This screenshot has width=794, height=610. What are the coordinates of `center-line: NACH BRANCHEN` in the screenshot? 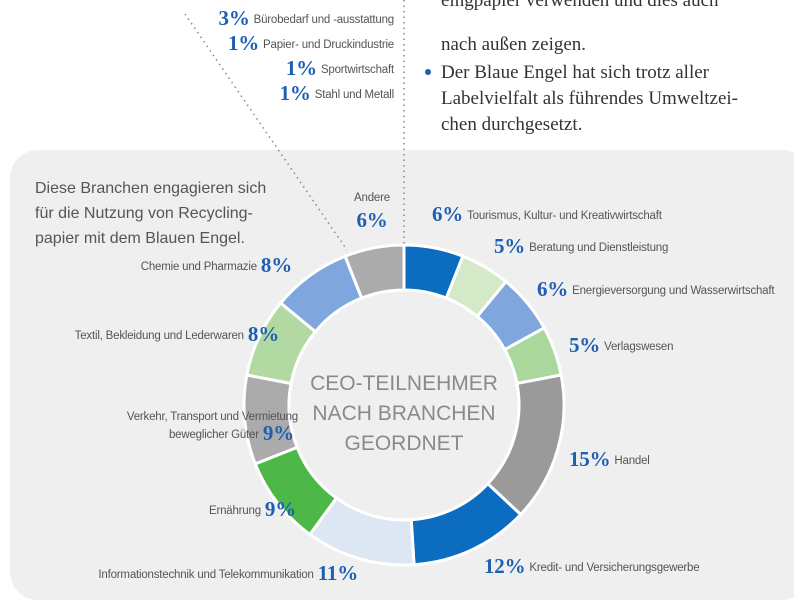 It's located at (403, 413).